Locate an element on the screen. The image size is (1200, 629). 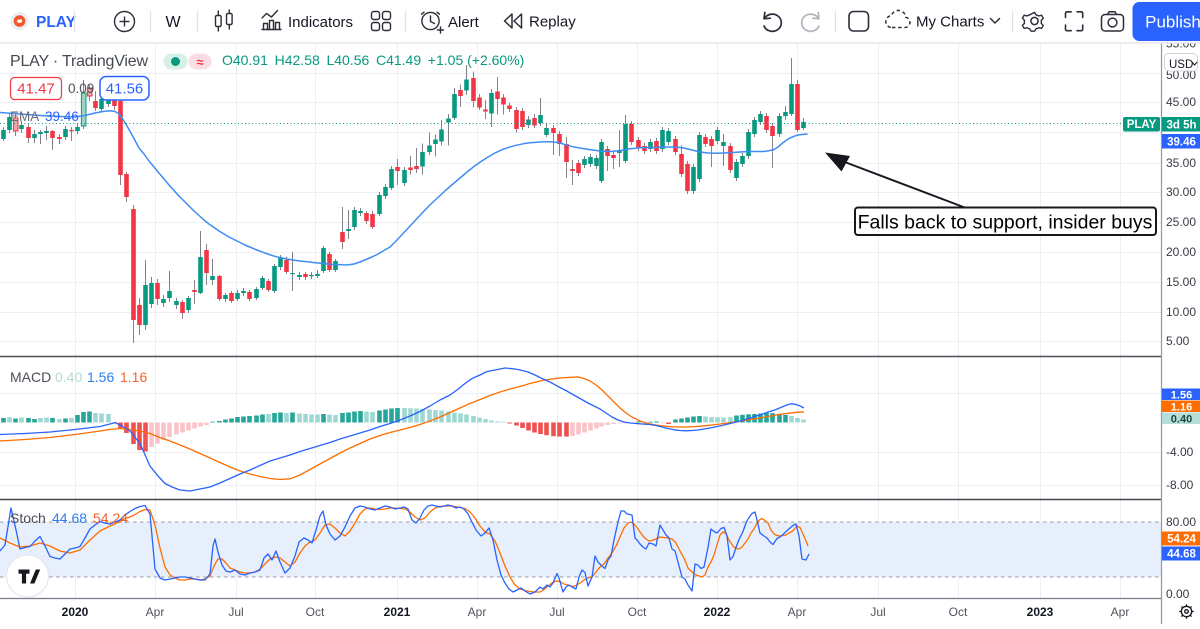
svg-text: 25.00 is located at coordinates (1181, 222).